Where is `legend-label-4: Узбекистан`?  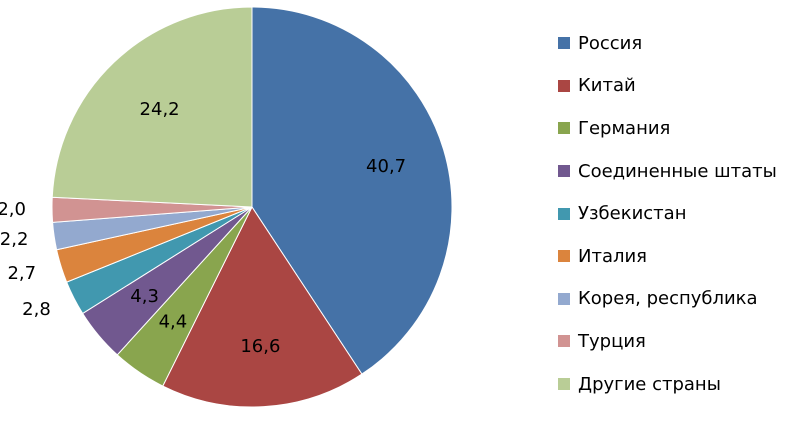
legend-label-4: Узбекистан is located at coordinates (632, 214).